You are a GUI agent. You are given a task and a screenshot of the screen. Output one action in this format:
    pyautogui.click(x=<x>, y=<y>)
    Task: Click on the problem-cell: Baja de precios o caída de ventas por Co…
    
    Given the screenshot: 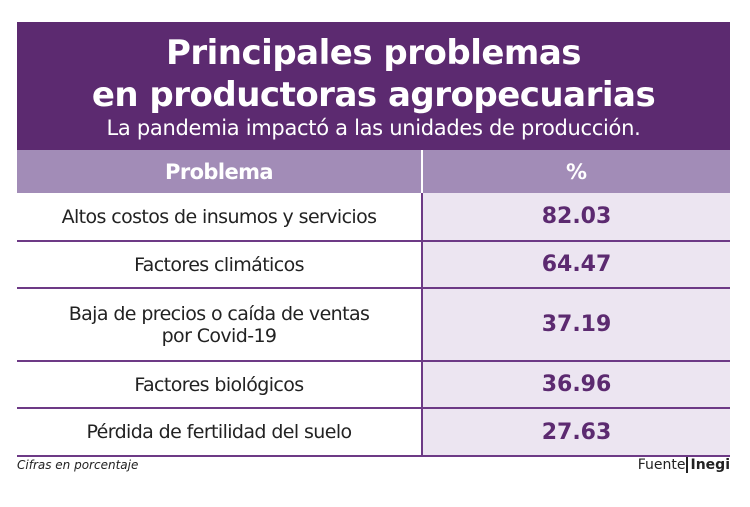 What is the action you would take?
    pyautogui.click(x=219, y=324)
    